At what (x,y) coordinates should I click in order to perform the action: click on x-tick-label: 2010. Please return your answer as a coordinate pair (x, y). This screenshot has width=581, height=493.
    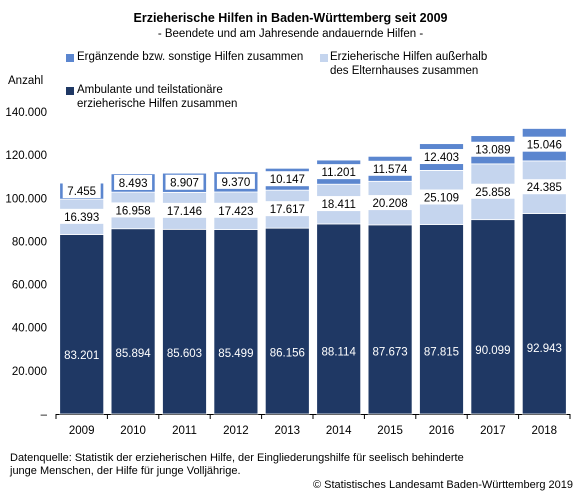
    Looking at the image, I should click on (133, 431).